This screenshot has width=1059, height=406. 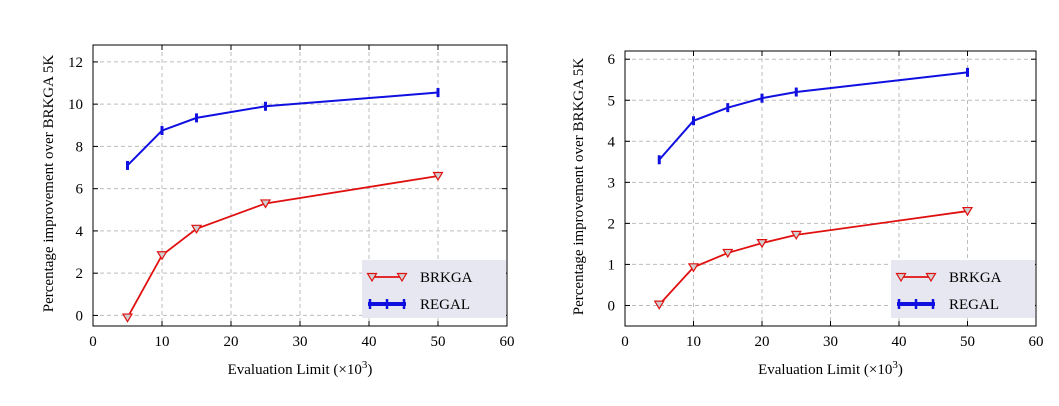 I want to click on y-tick-label: 12, so click(x=75, y=63).